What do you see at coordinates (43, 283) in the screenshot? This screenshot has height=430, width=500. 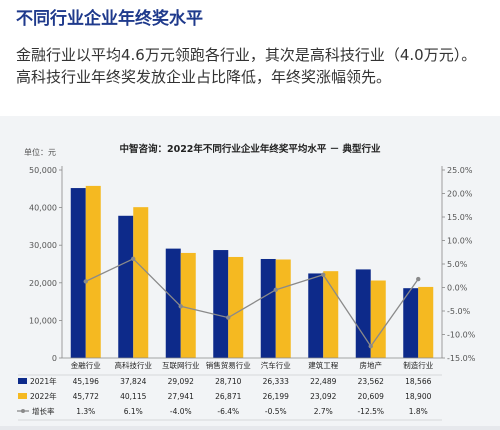 I see `left-tick-label: 20,000` at bounding box center [43, 283].